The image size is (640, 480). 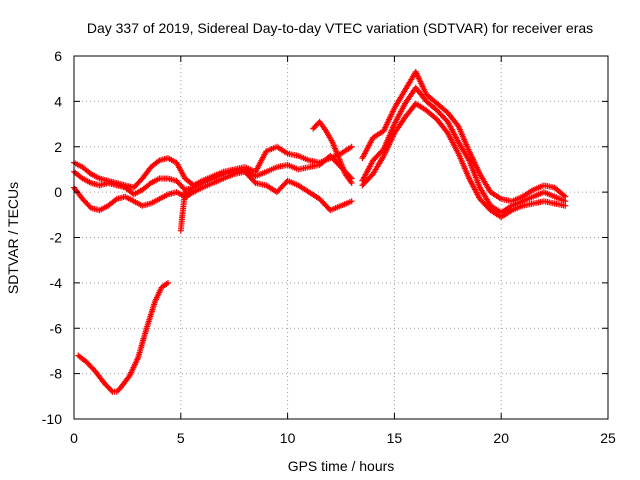 What do you see at coordinates (181, 438) in the screenshot?
I see `x-tick-label: 5` at bounding box center [181, 438].